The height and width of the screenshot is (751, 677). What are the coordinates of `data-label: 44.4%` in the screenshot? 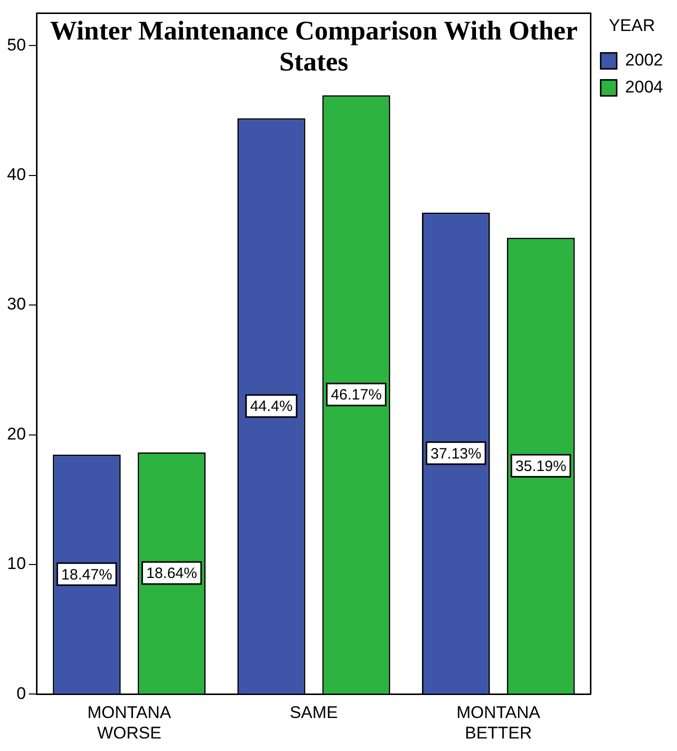 It's located at (271, 407).